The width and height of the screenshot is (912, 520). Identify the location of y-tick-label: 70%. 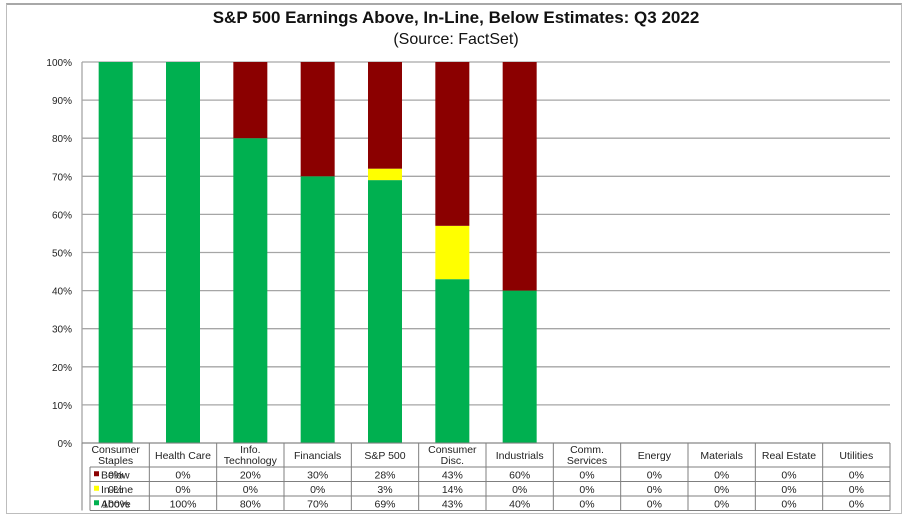
(62, 177).